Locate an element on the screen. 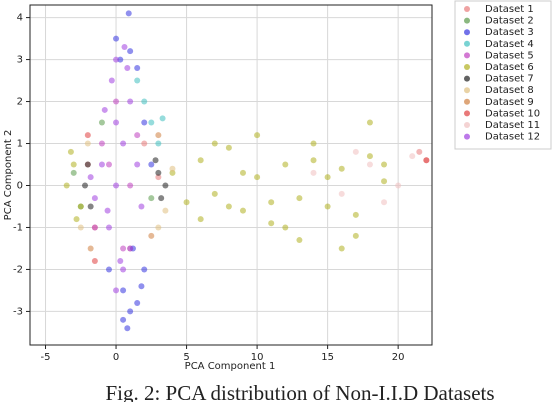  legend-label: Dataset 3 is located at coordinates (509, 32).